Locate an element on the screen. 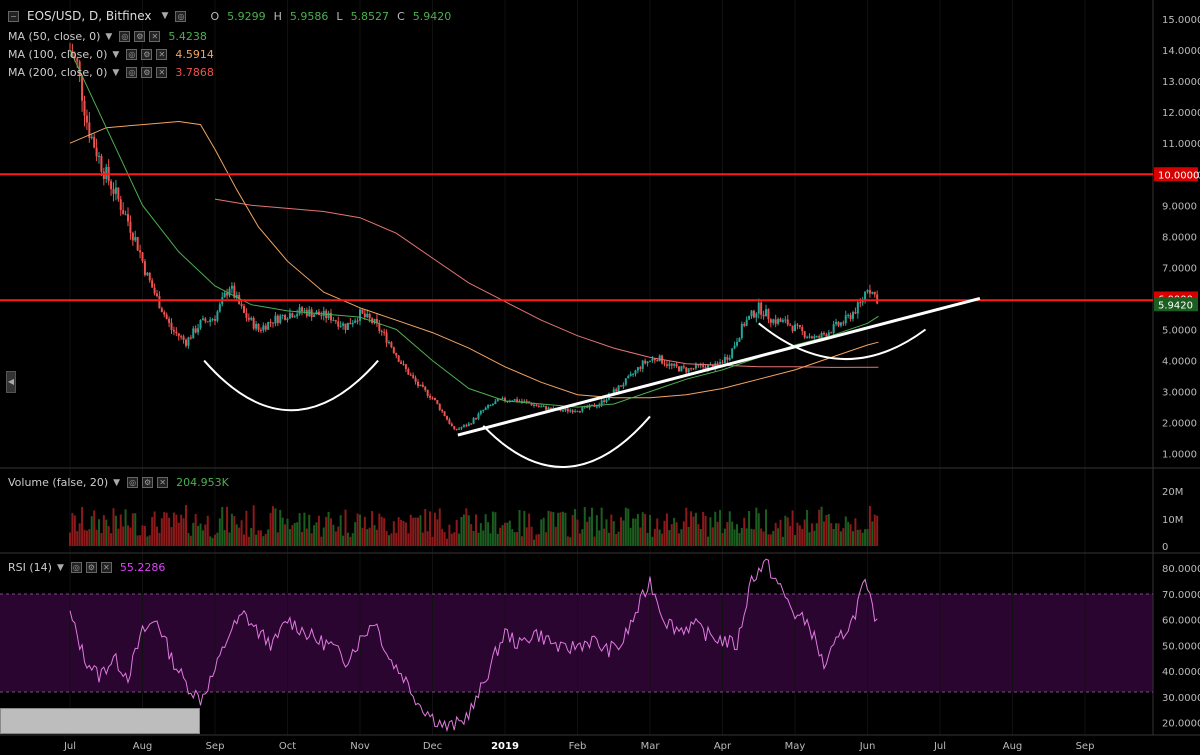 The width and height of the screenshot is (1200, 755). symbol-title: EOS/USD, D, Bitfinex is located at coordinates (89, 16).